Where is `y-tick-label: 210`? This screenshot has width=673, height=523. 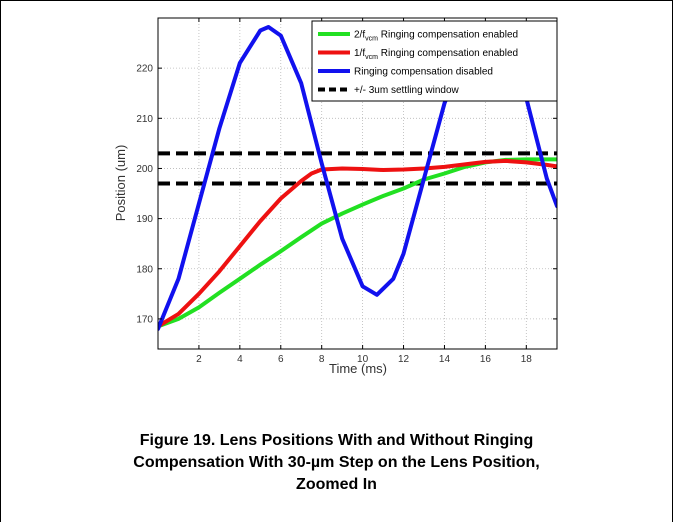 y-tick-label: 210 is located at coordinates (144, 119).